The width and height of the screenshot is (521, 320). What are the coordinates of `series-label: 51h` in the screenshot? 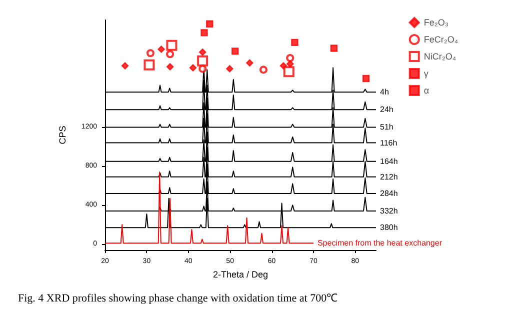 It's located at (387, 127).